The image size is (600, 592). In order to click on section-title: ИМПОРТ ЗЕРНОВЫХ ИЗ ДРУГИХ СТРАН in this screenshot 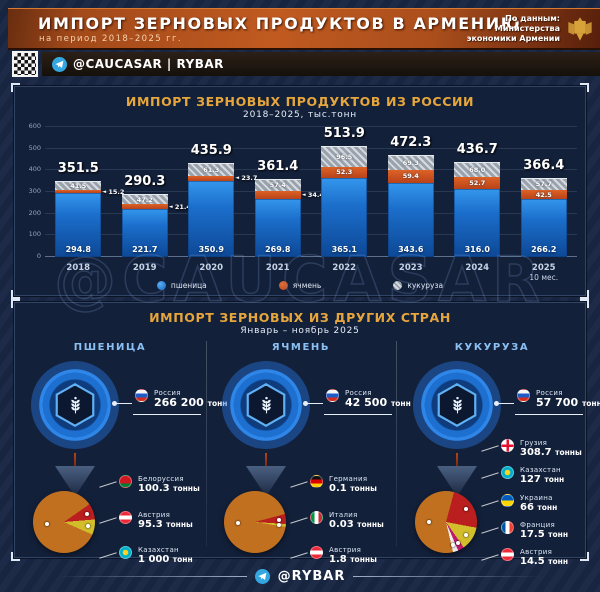, I will do `click(300, 317)`.